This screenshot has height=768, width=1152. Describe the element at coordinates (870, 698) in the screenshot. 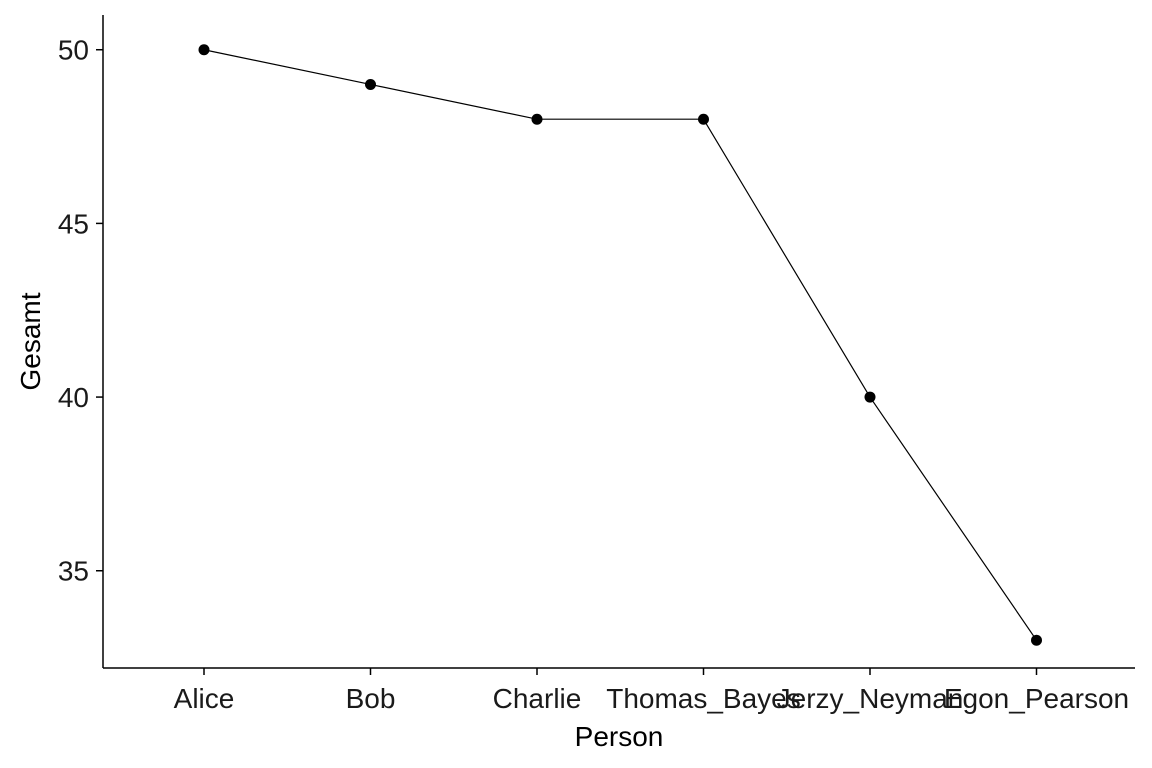

I see `x-tick-label: Jerzy_Neyman` at that location.